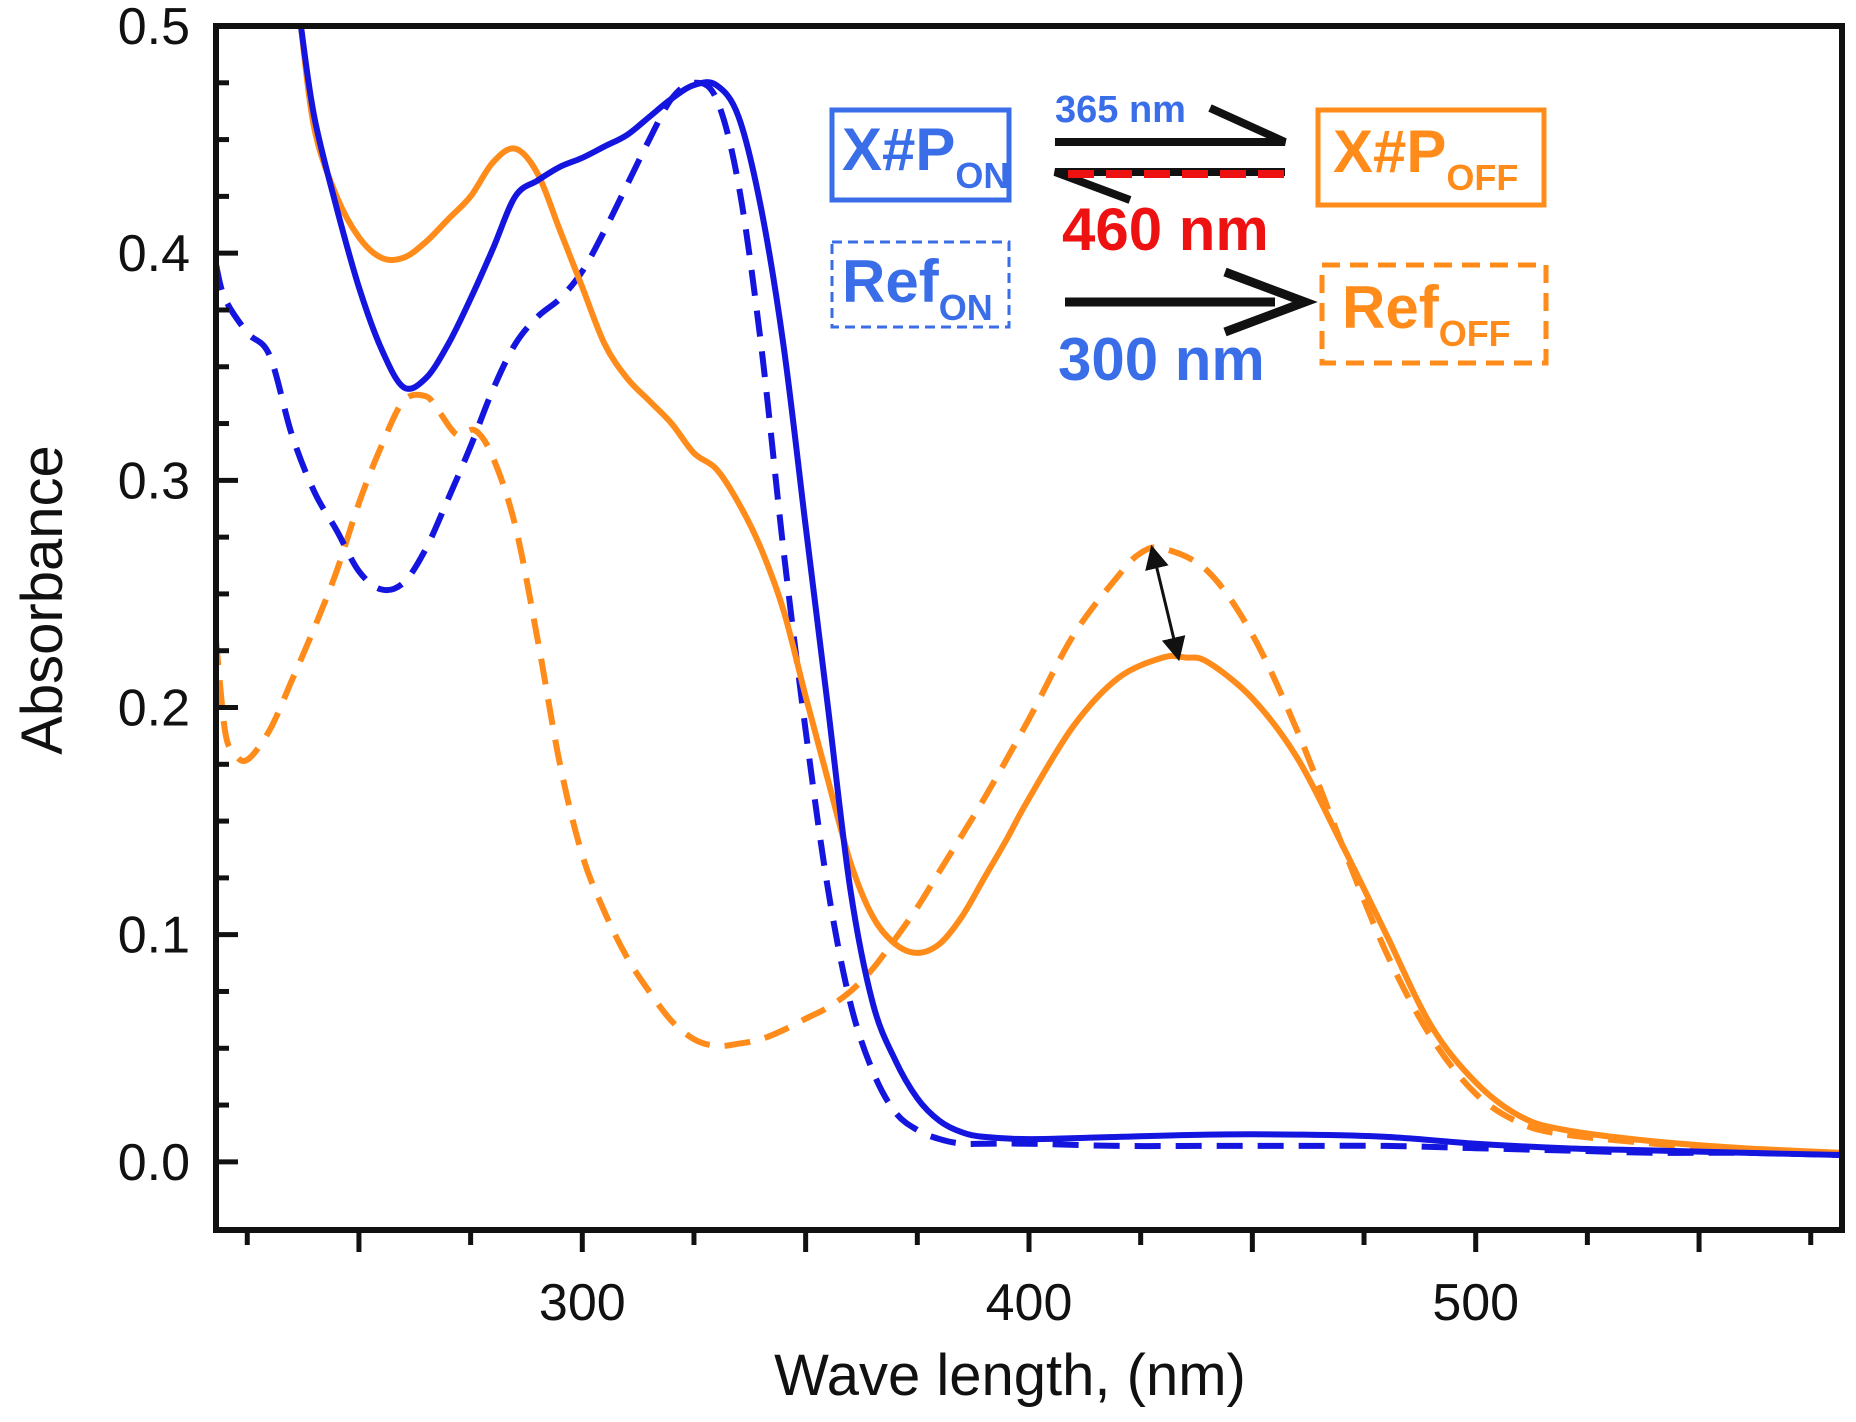 This screenshot has height=1422, width=1856. What do you see at coordinates (966, 307) in the screenshot?
I see `legend-ref-on-sub: ON` at bounding box center [966, 307].